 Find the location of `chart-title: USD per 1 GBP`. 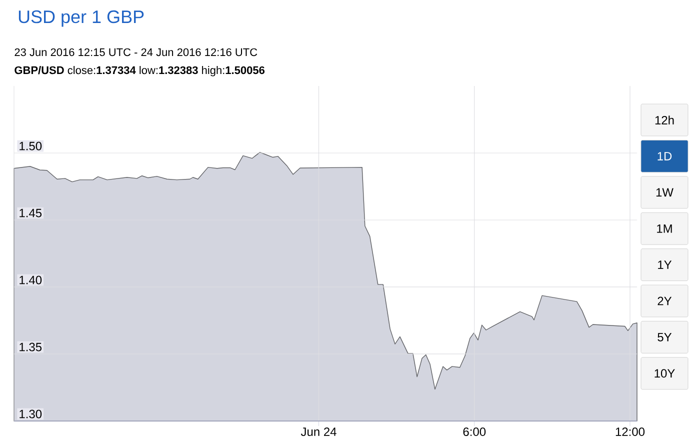

chart-title: USD per 1 GBP is located at coordinates (81, 18).